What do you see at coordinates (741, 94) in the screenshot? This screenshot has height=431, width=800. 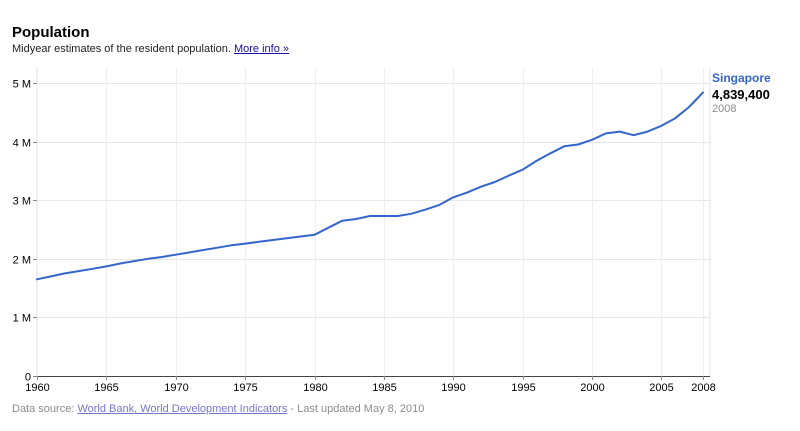 I see `legend-latest-value: 4,839,400` at bounding box center [741, 94].